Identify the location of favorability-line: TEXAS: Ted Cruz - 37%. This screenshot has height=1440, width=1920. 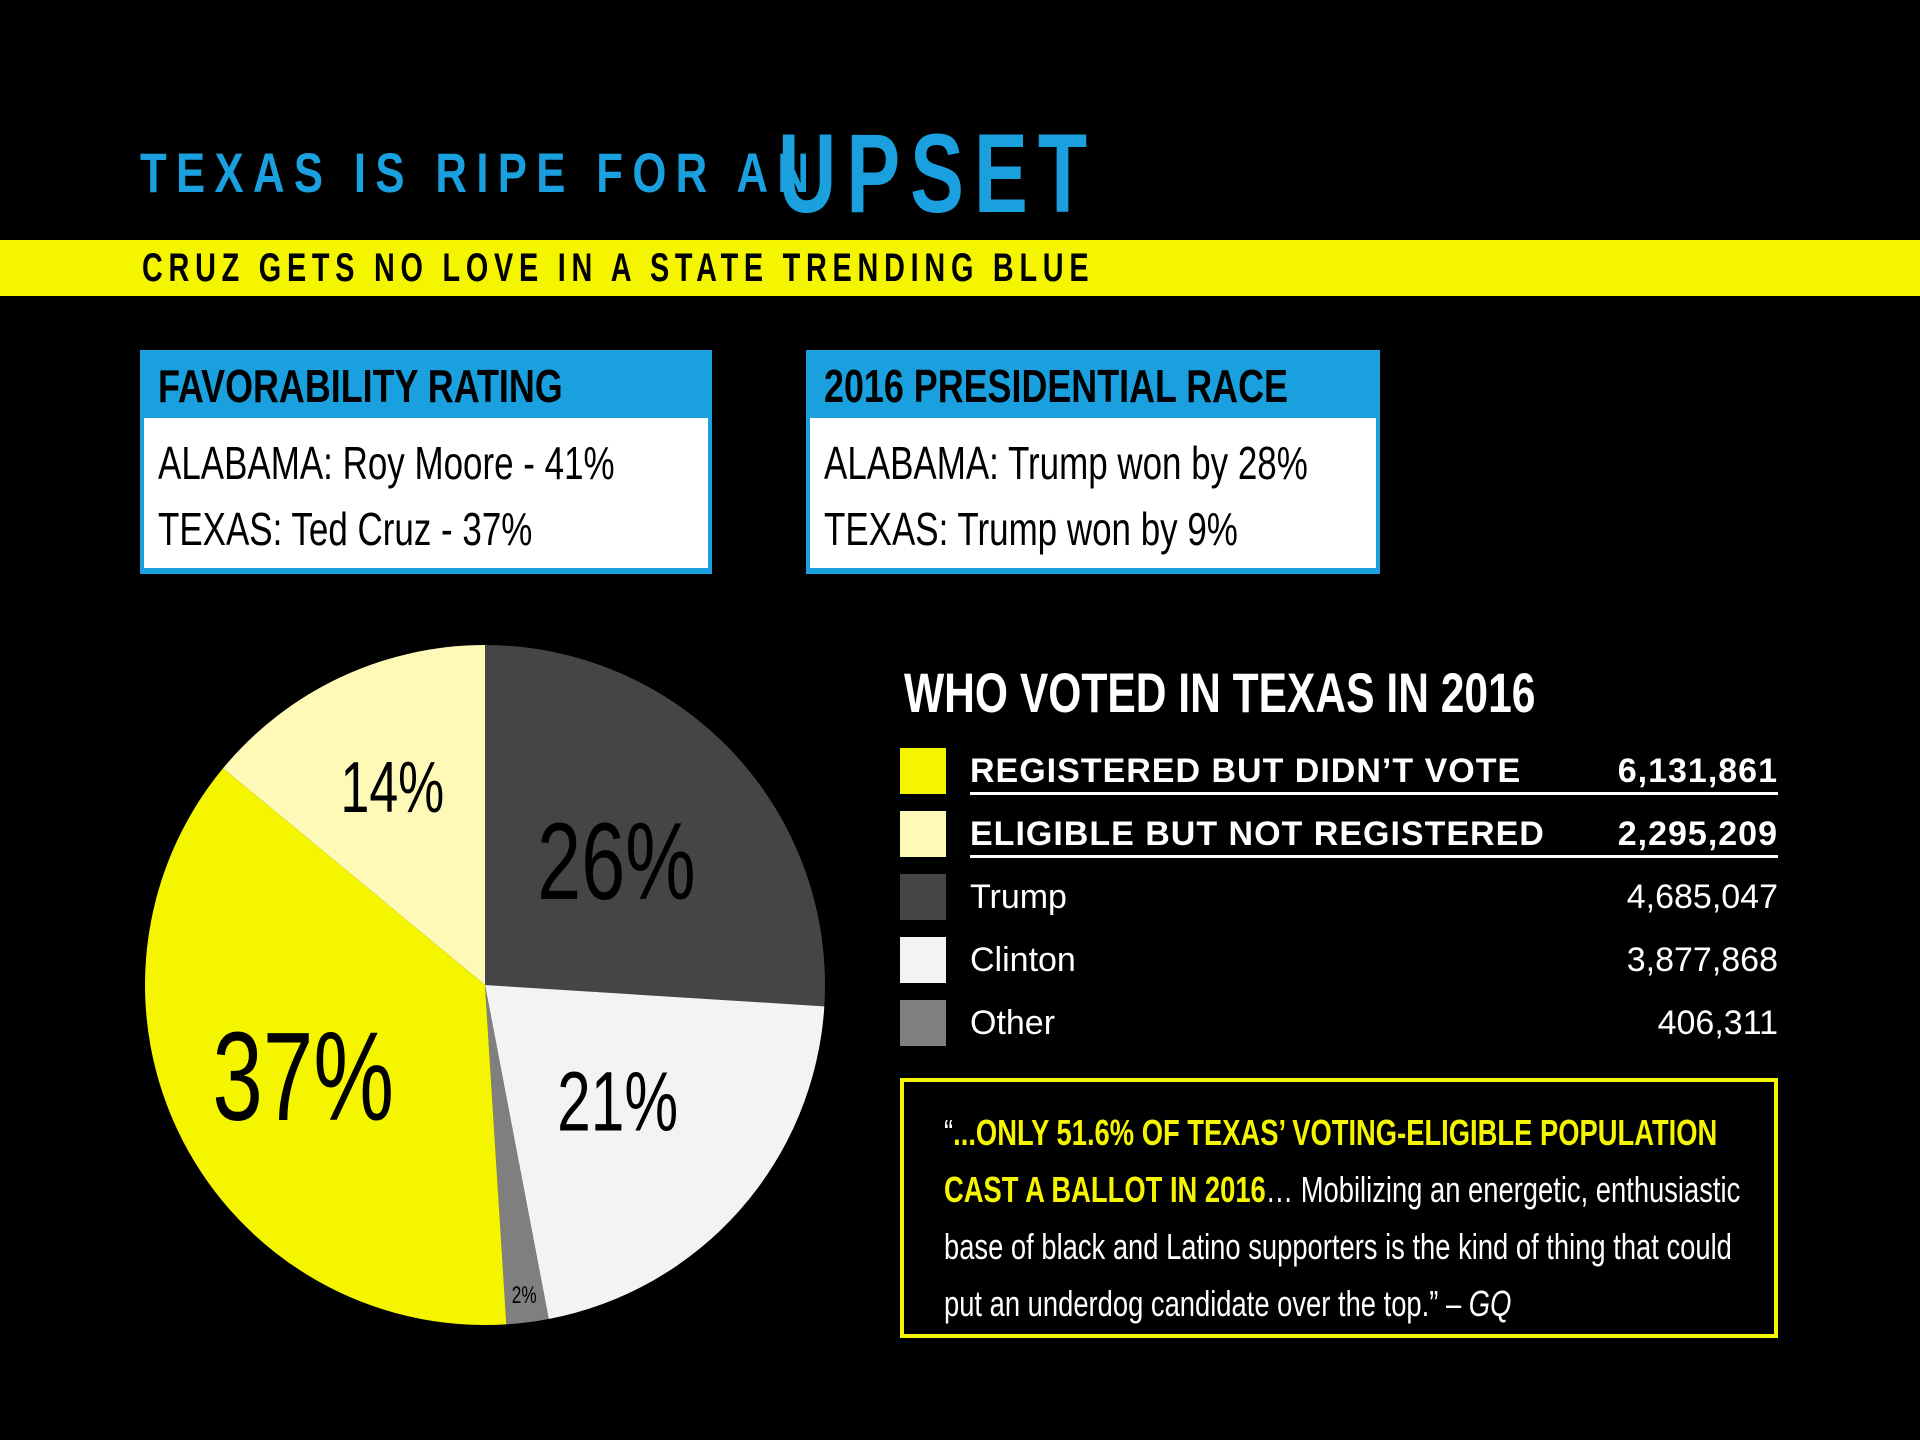
(345, 529).